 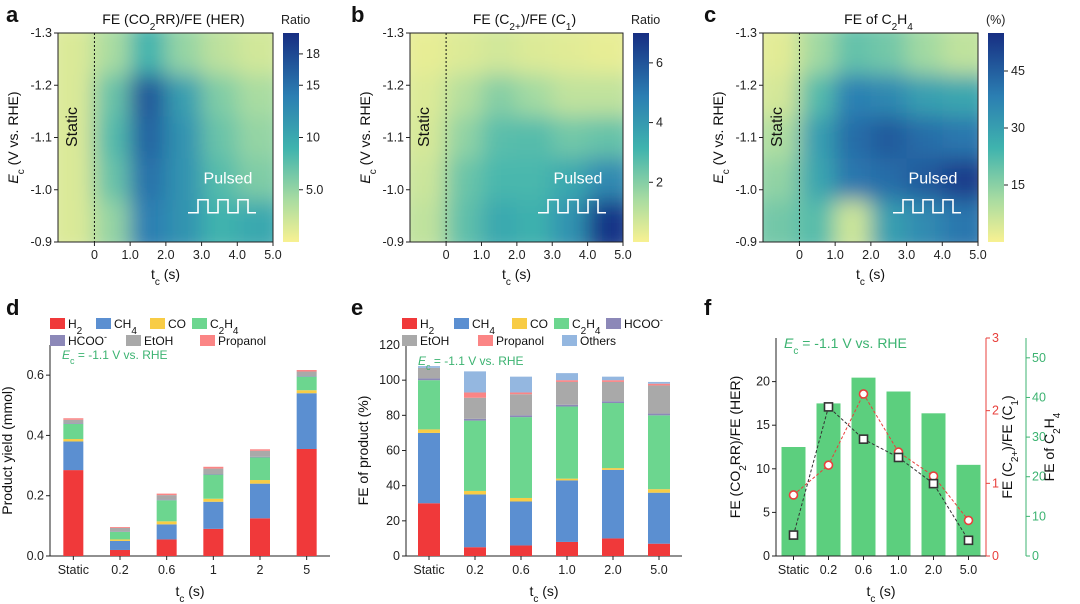 What do you see at coordinates (995, 483) in the screenshot?
I see `right1-tick-label: 1` at bounding box center [995, 483].